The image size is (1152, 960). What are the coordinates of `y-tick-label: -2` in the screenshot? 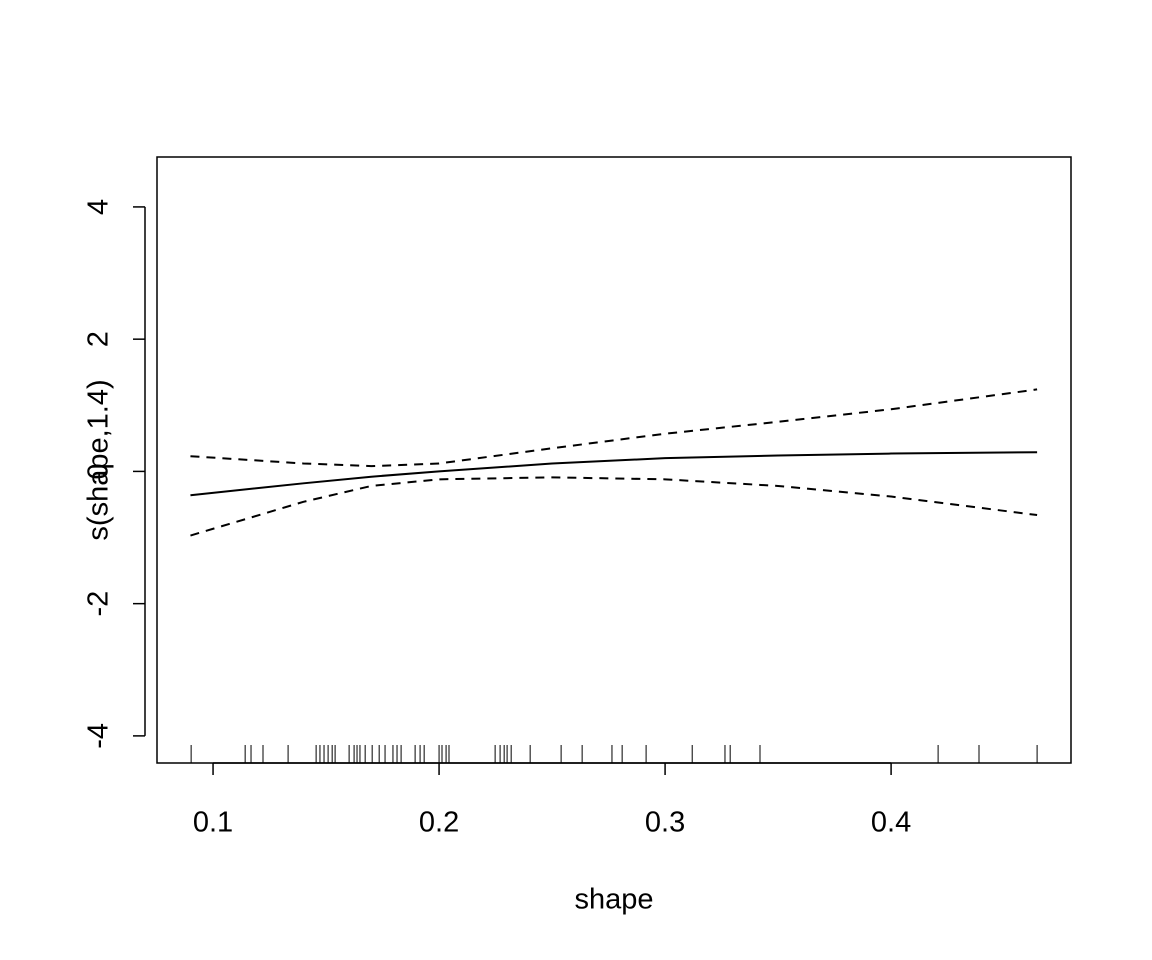 It's located at (99, 604).